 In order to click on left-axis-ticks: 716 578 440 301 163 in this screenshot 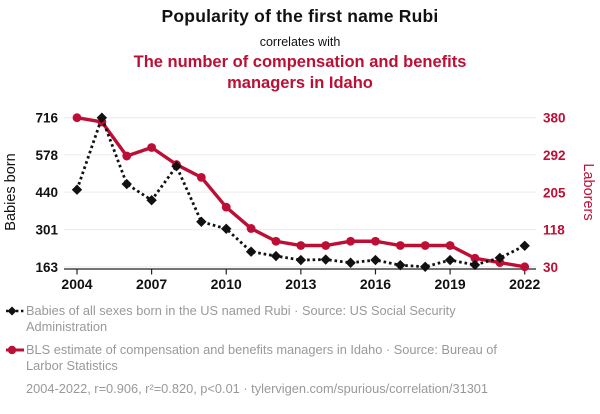, I will do `click(46, 193)`.